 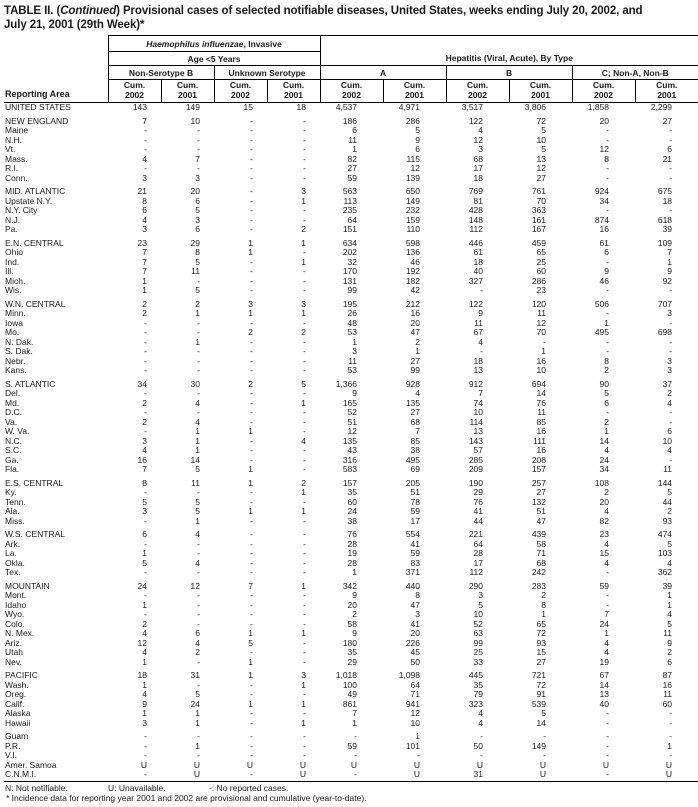 I want to click on table-row: Idaho 1 - - - 20 47 5 8 - 1, so click(x=351, y=605).